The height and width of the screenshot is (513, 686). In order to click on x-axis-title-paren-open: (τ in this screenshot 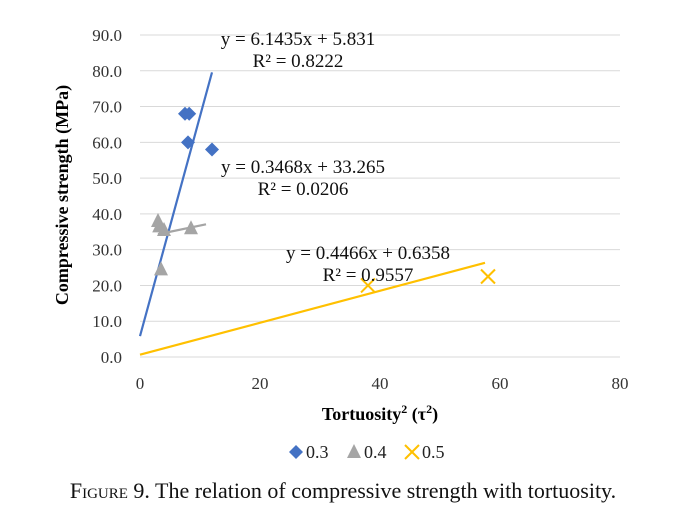, I will do `click(416, 414)`.